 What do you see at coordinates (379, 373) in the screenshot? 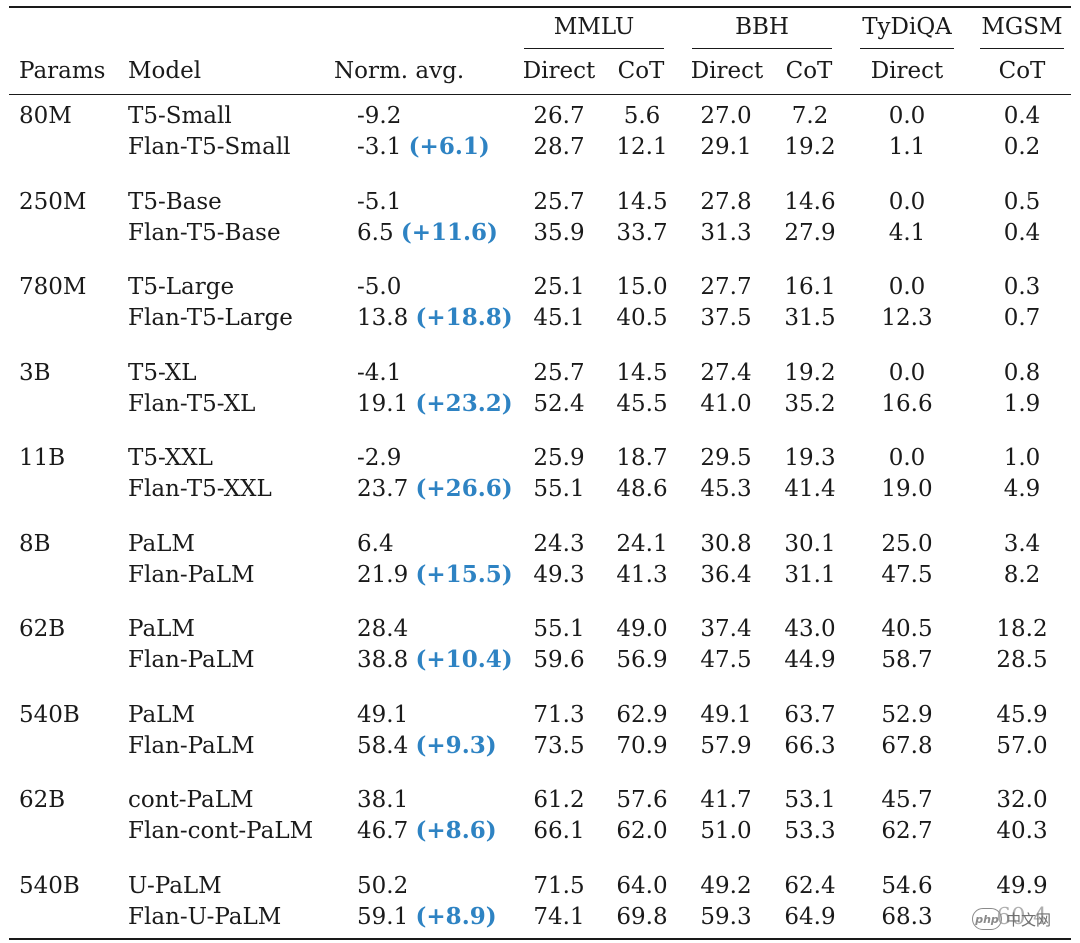
I see `norm-avg-cell: -4.1` at bounding box center [379, 373].